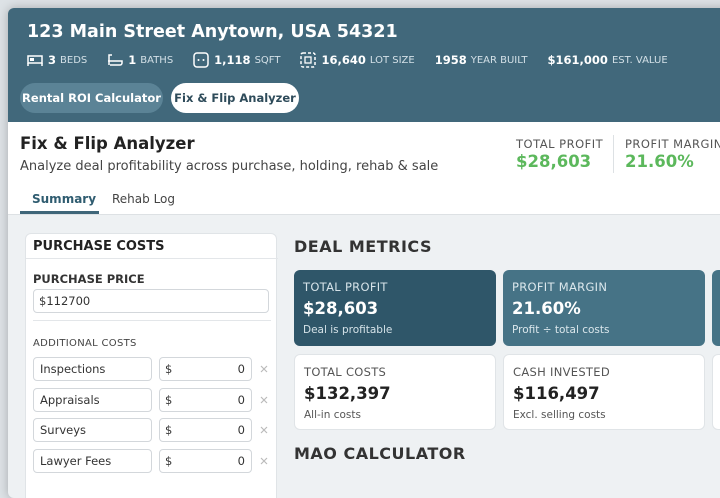  Describe the element at coordinates (341, 308) in the screenshot. I see `metric-value: $28,603` at that location.